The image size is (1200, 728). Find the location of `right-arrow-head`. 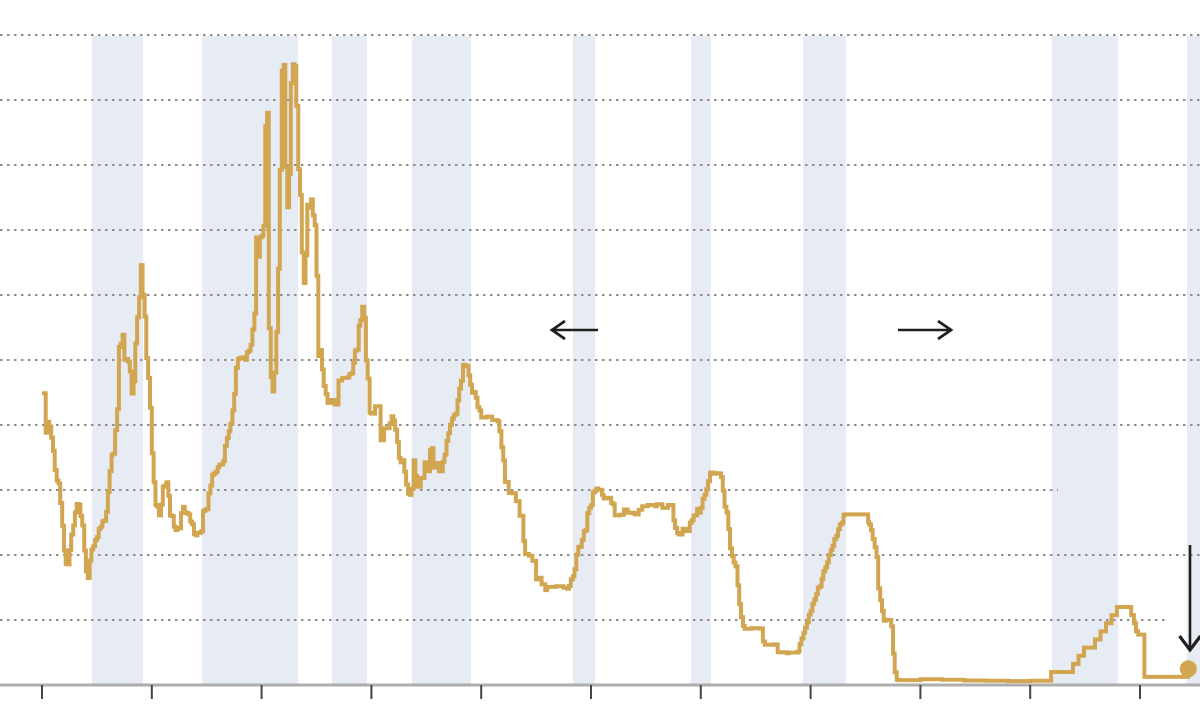

right-arrow-head is located at coordinates (945, 330).